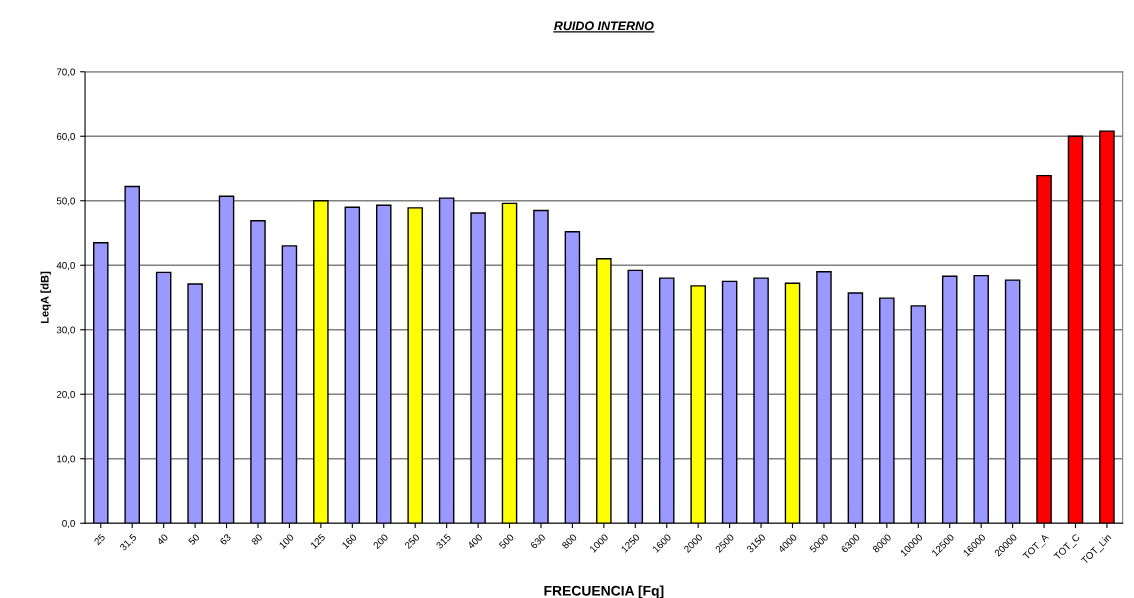  What do you see at coordinates (65, 330) in the screenshot?
I see `y-tick-label: 30,0` at bounding box center [65, 330].